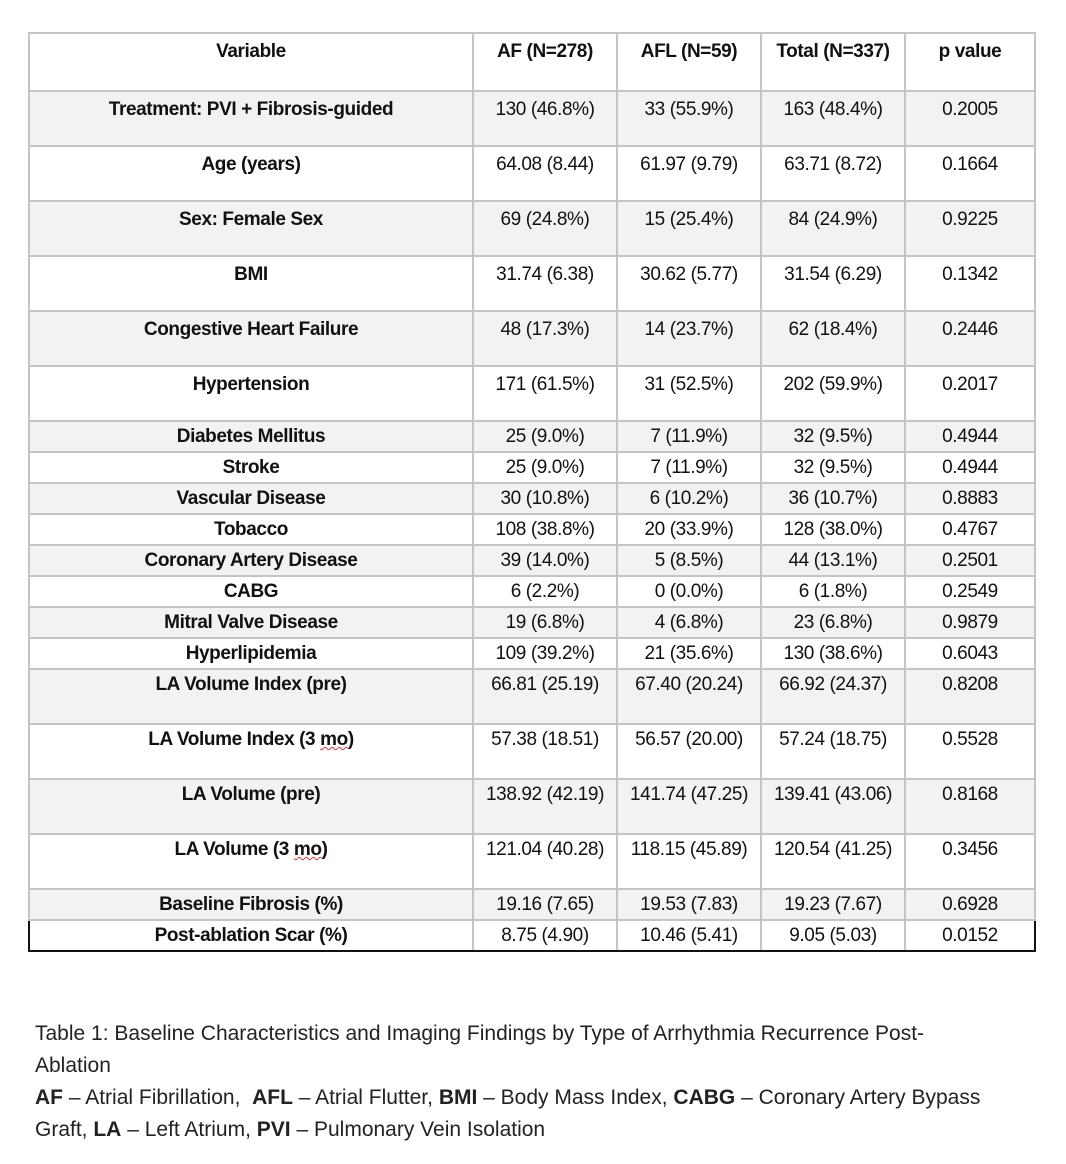 The image size is (1066, 1164). Describe the element at coordinates (545, 62) in the screenshot. I see `header-af: AF (N=278)` at that location.